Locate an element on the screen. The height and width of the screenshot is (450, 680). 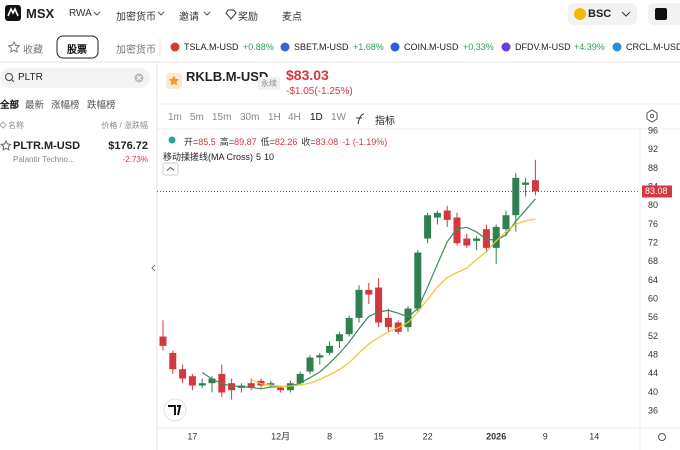
interval: 1m is located at coordinates (175, 117).